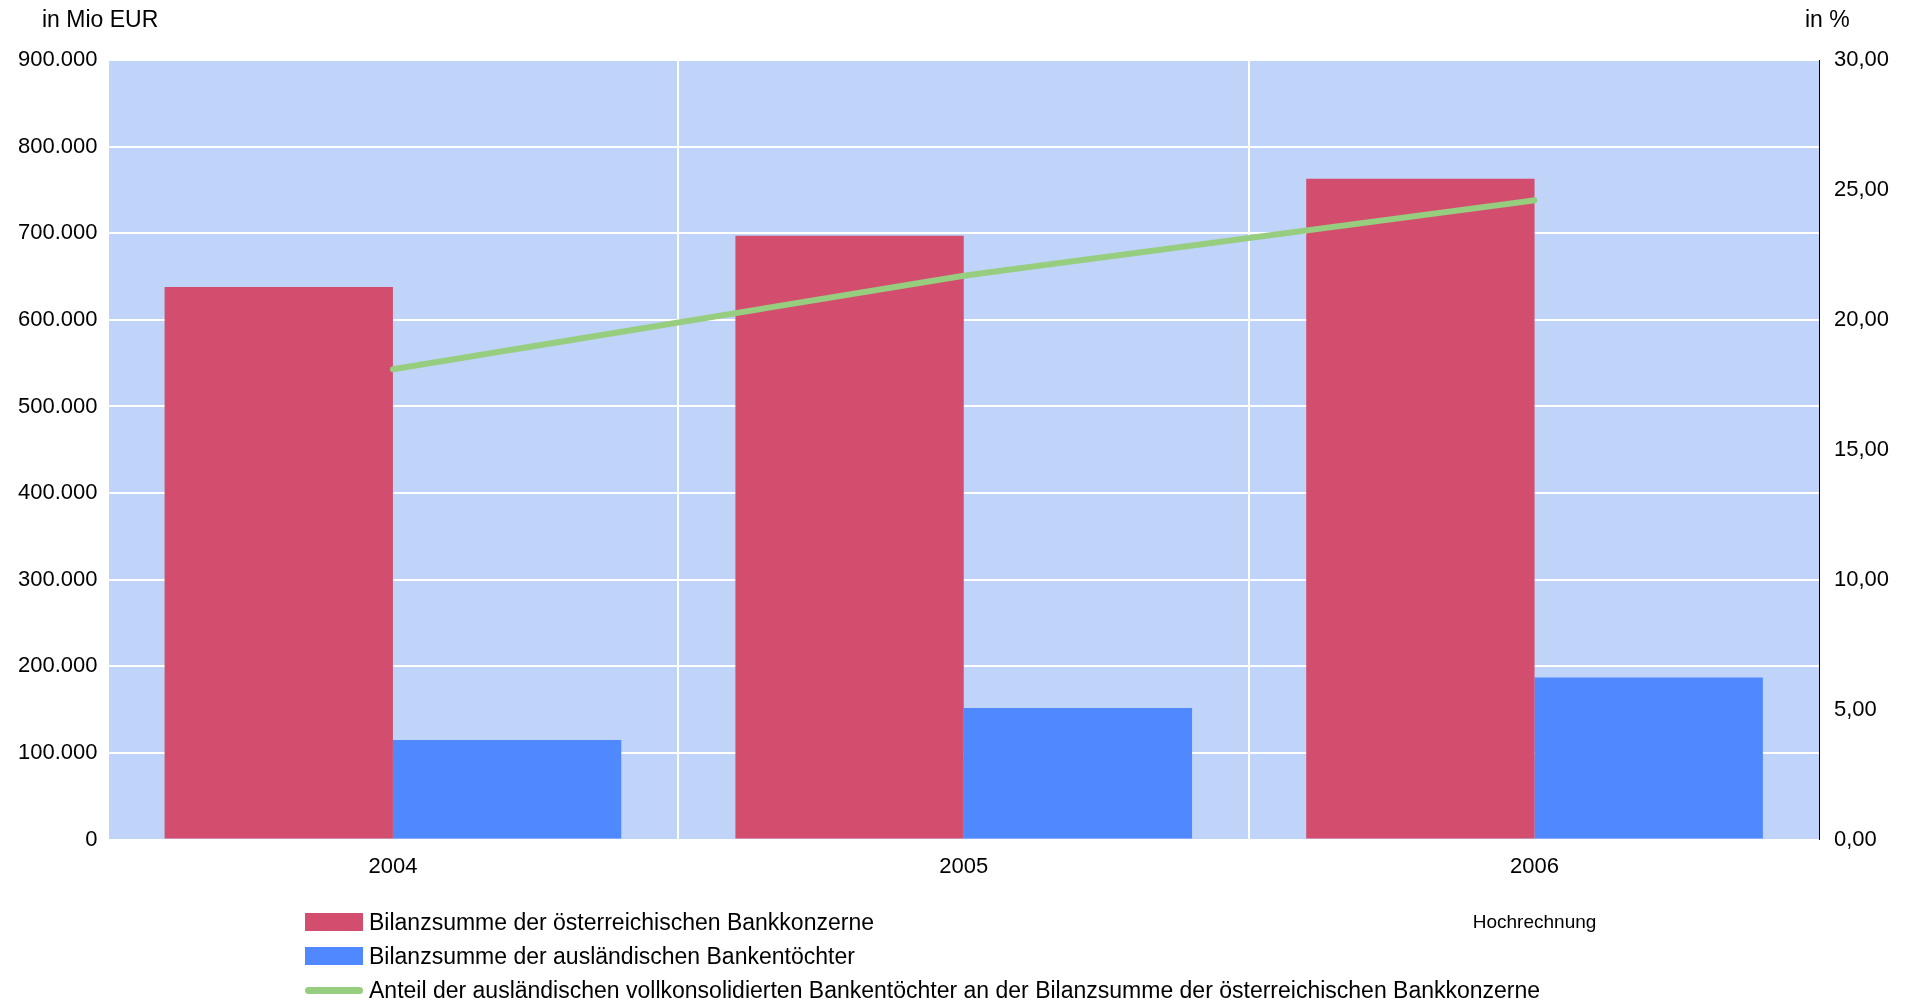 Image resolution: width=1905 pixels, height=1002 pixels. Describe the element at coordinates (57, 578) in the screenshot. I see `y-tick-label: 300.000` at that location.